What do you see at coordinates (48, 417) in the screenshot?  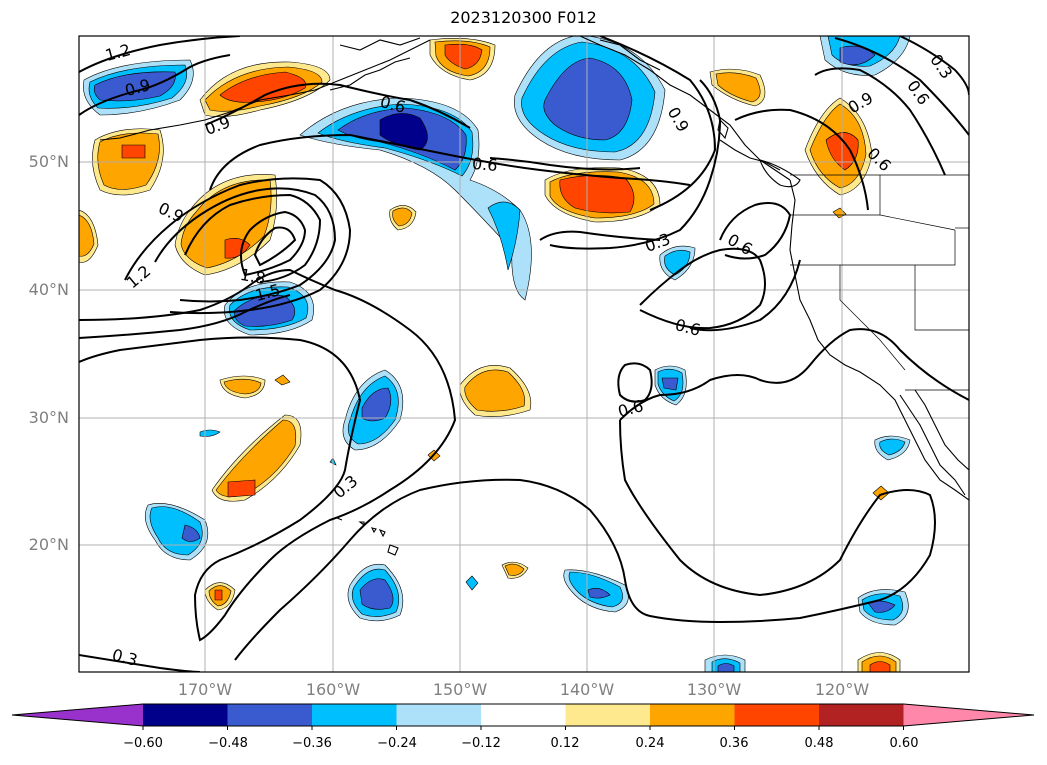 I see `lat-label: 30°N` at bounding box center [48, 417].